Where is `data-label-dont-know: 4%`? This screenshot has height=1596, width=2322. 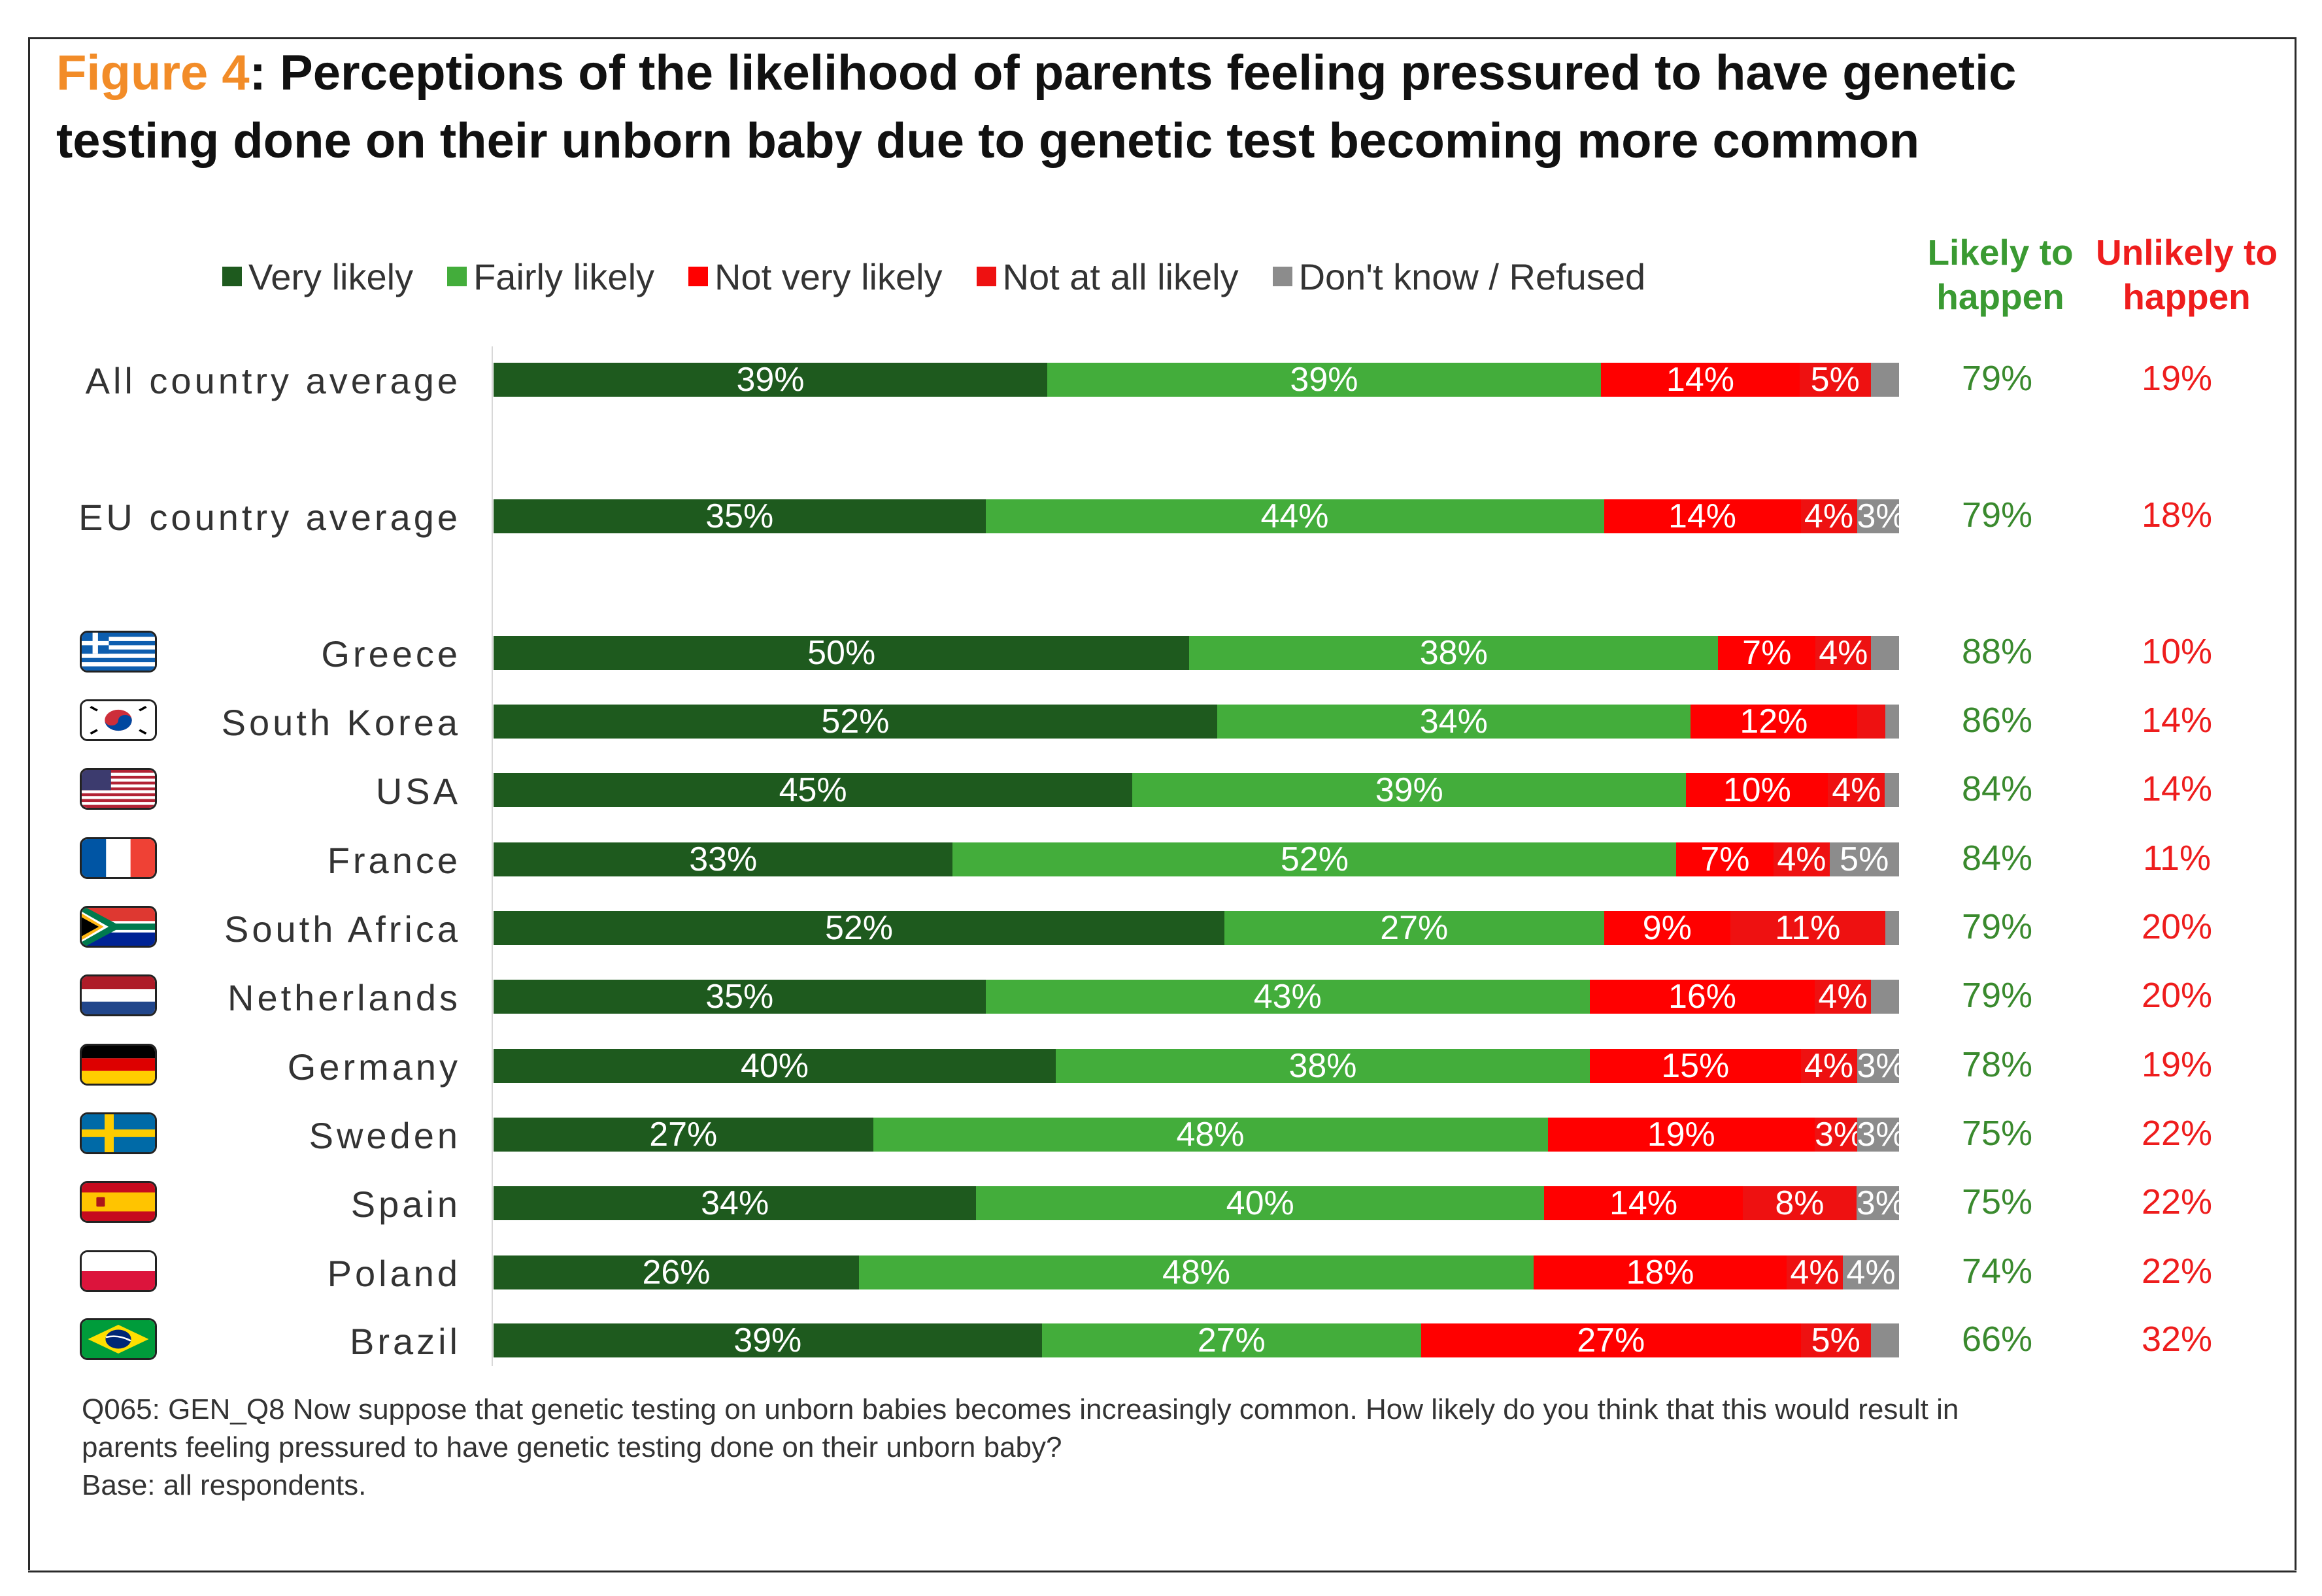
data-label-dont-know: 4% is located at coordinates (1871, 1272).